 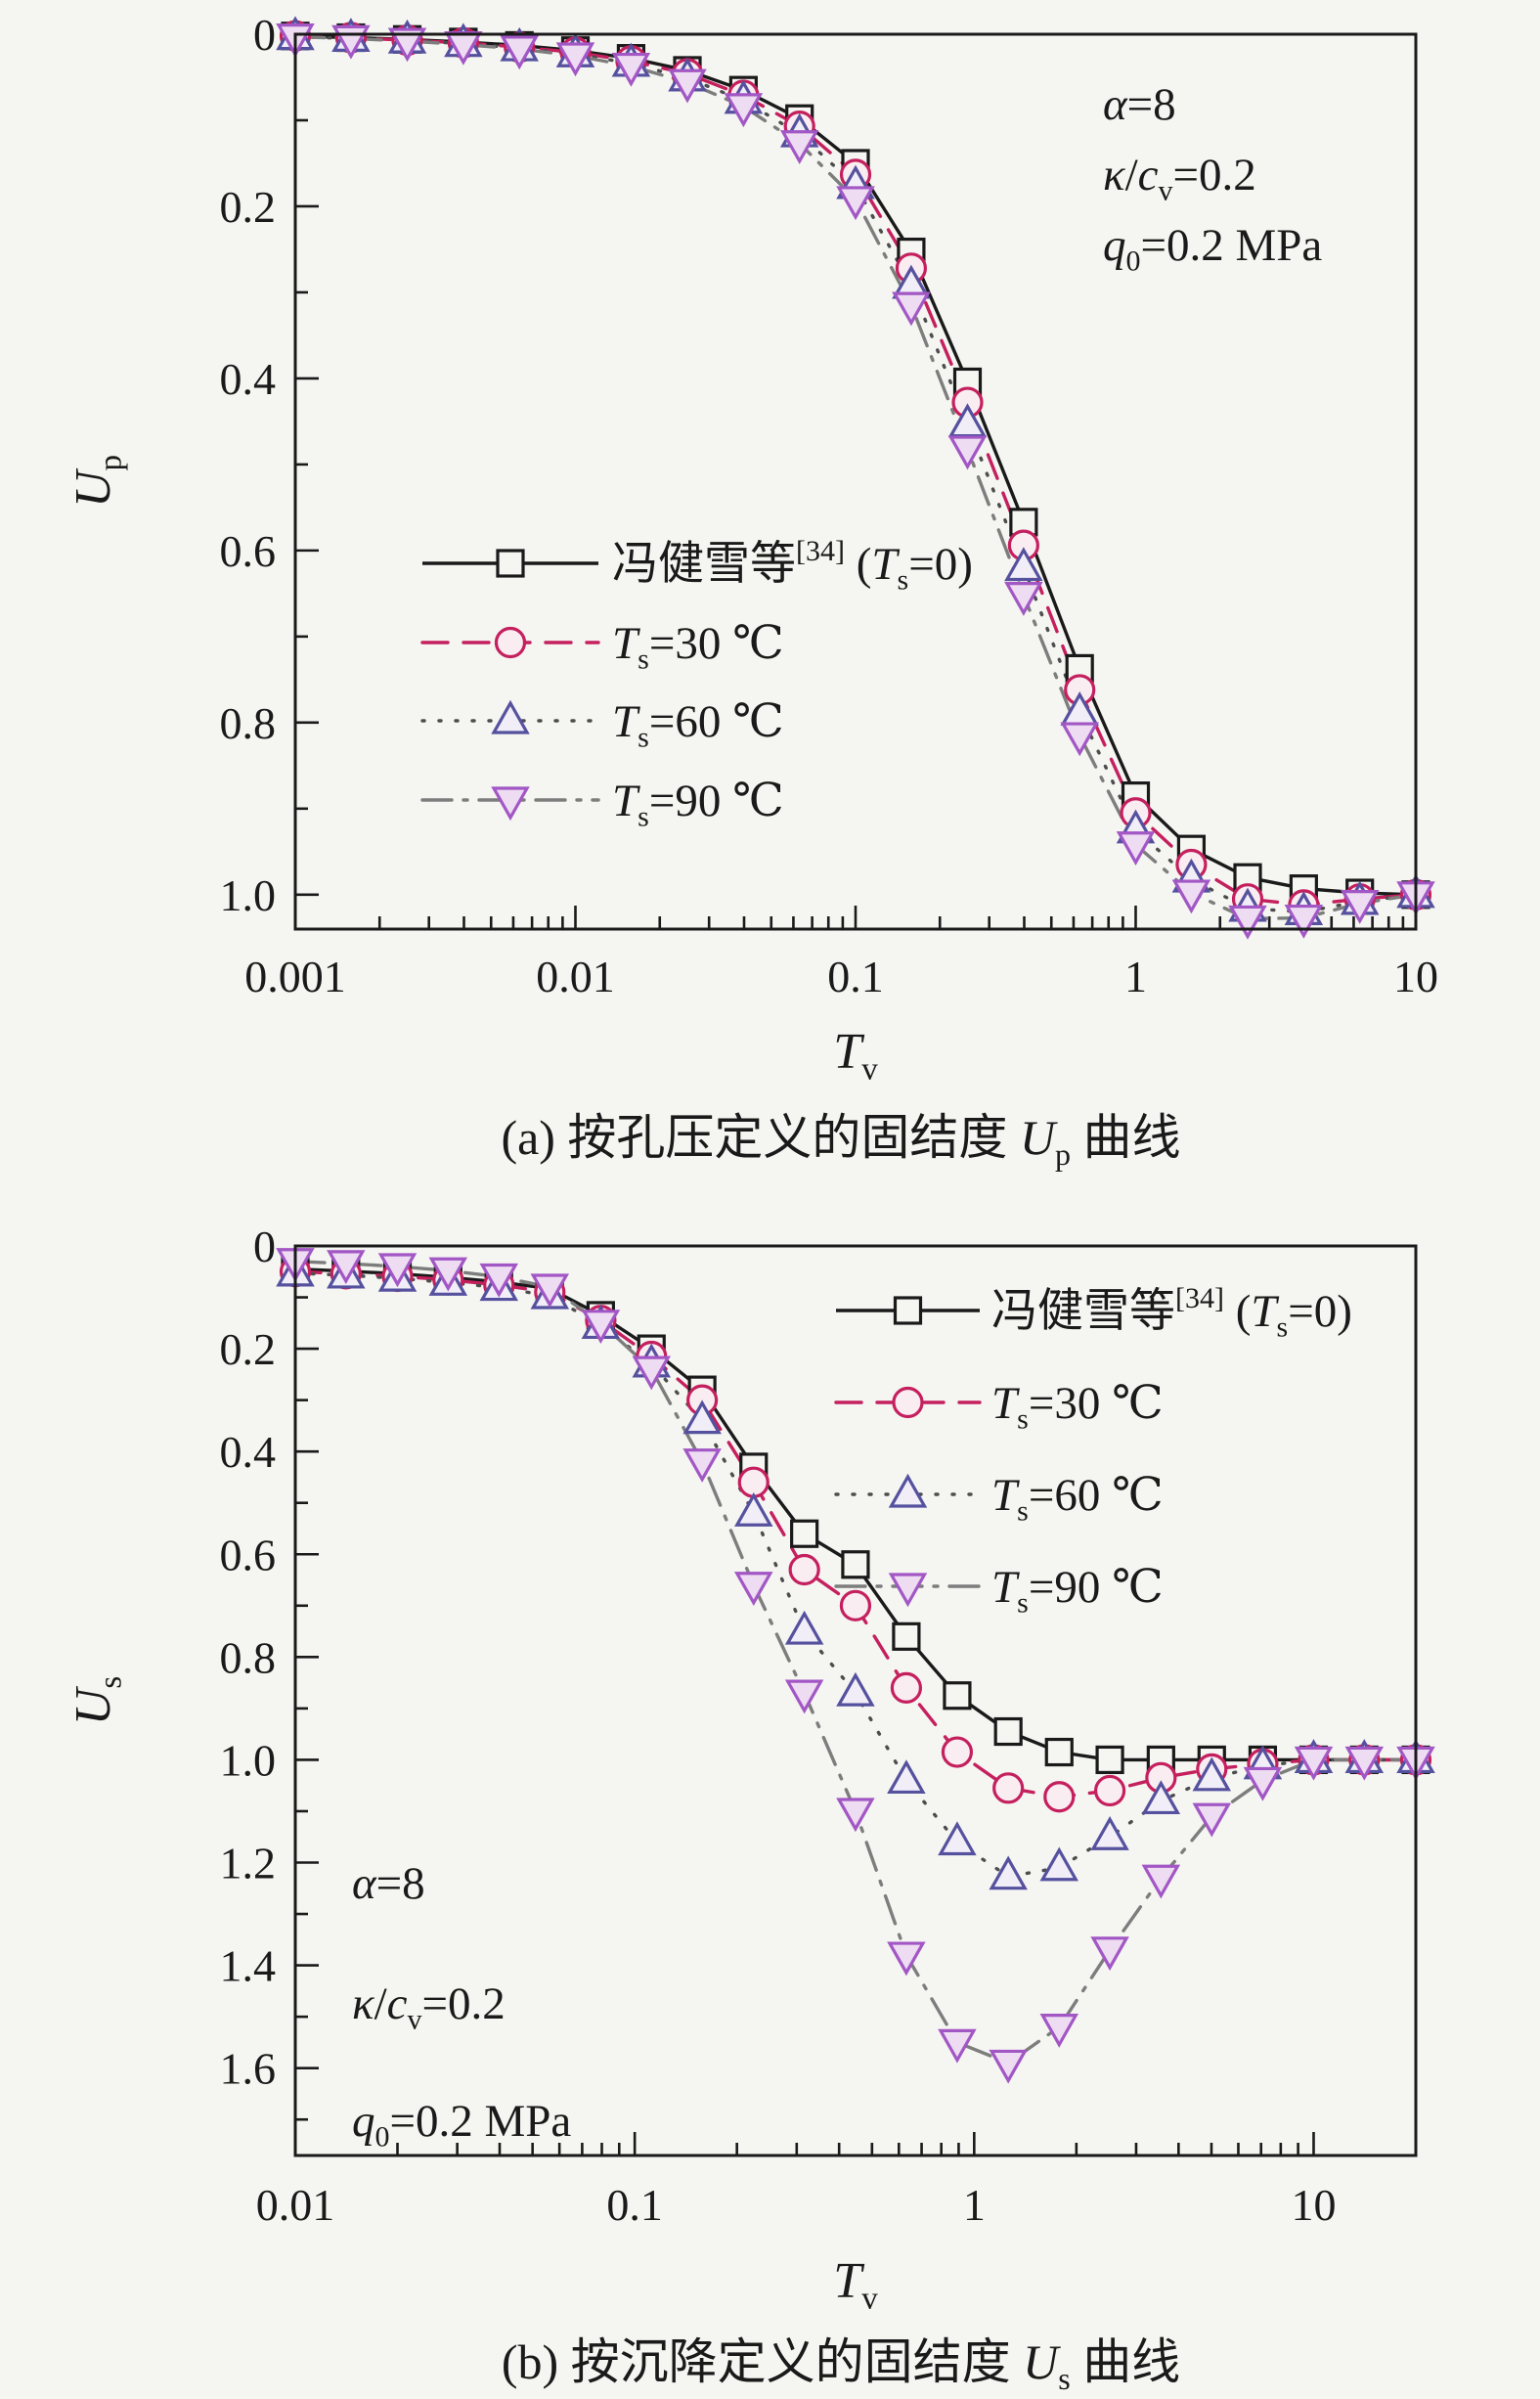 I want to click on y-axis-label: Us, so click(x=97, y=1700).